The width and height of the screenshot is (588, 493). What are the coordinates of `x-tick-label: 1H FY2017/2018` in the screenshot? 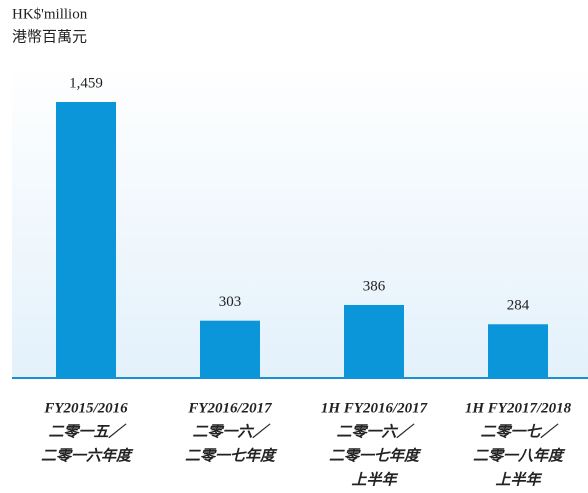 It's located at (518, 408).